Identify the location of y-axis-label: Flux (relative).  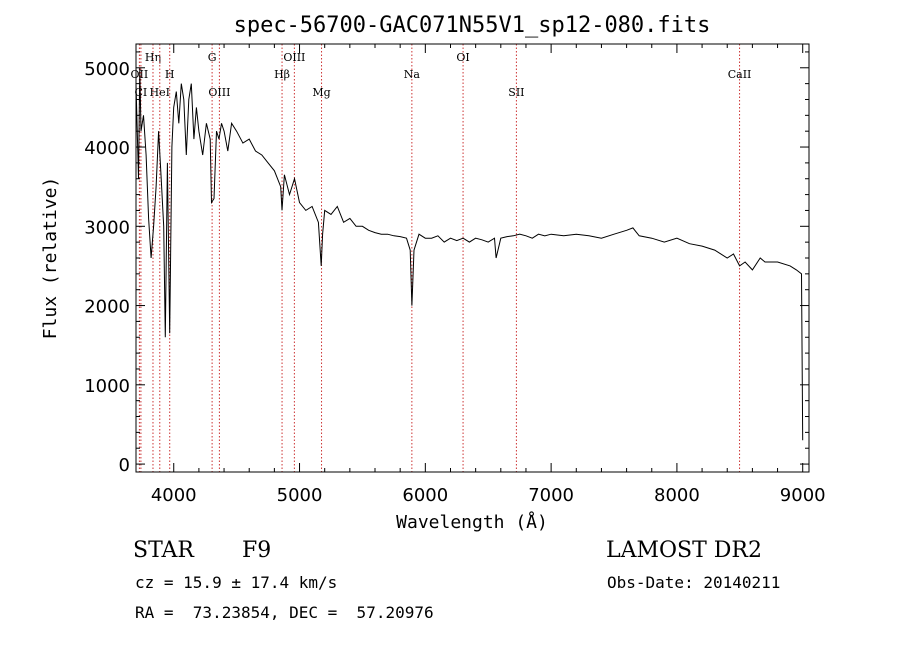
(50, 258).